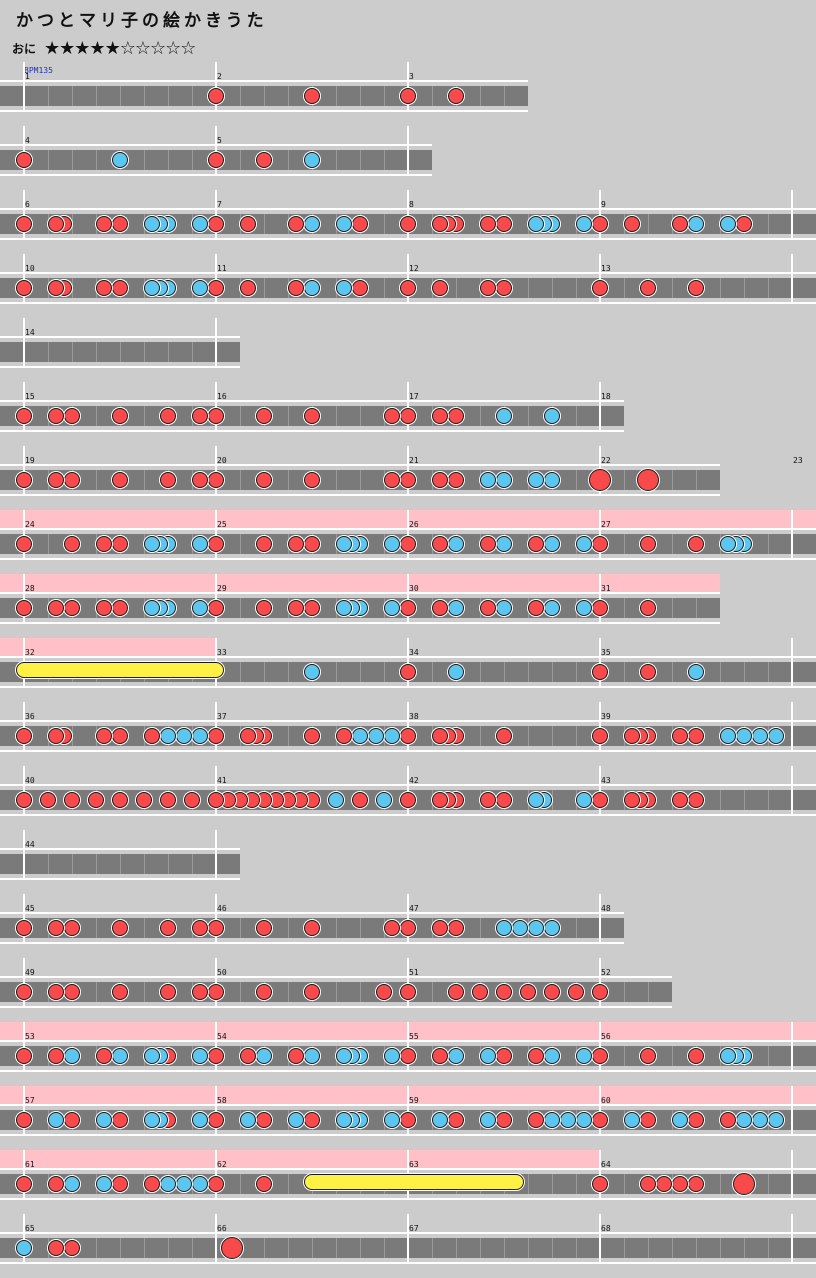  Describe the element at coordinates (30, 716) in the screenshot. I see `measure-number: 36` at that location.